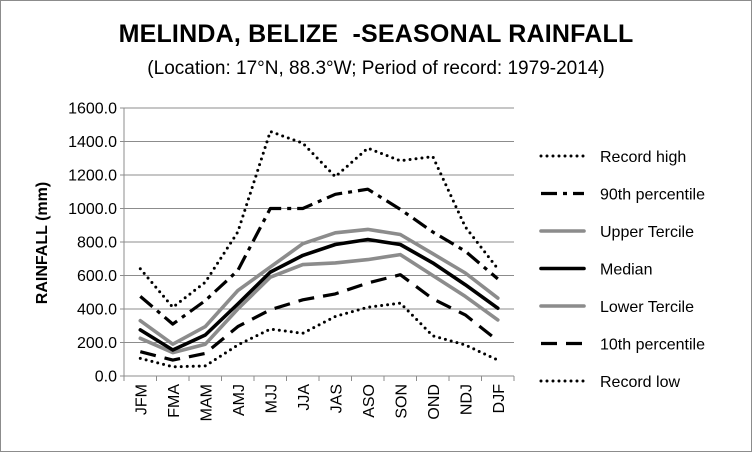  I want to click on legend-label: 90th percentile, so click(652, 195).